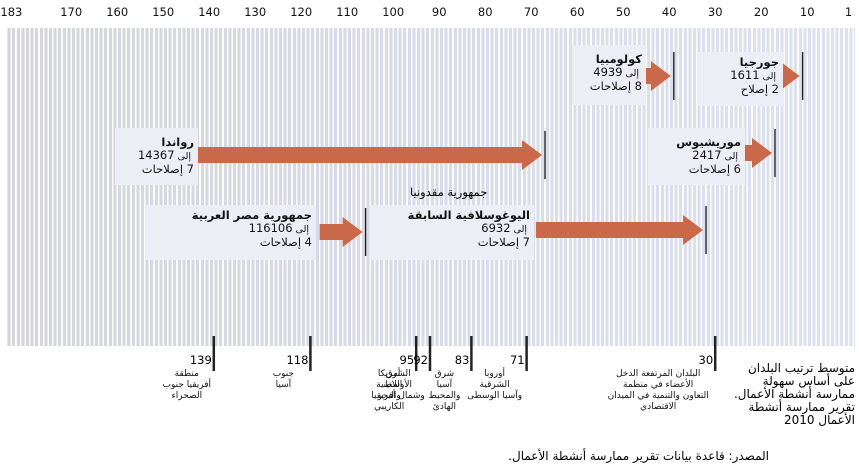 The width and height of the screenshot is (859, 476). Describe the element at coordinates (462, 360) in the screenshot. I see `region-rank: 83` at that location.